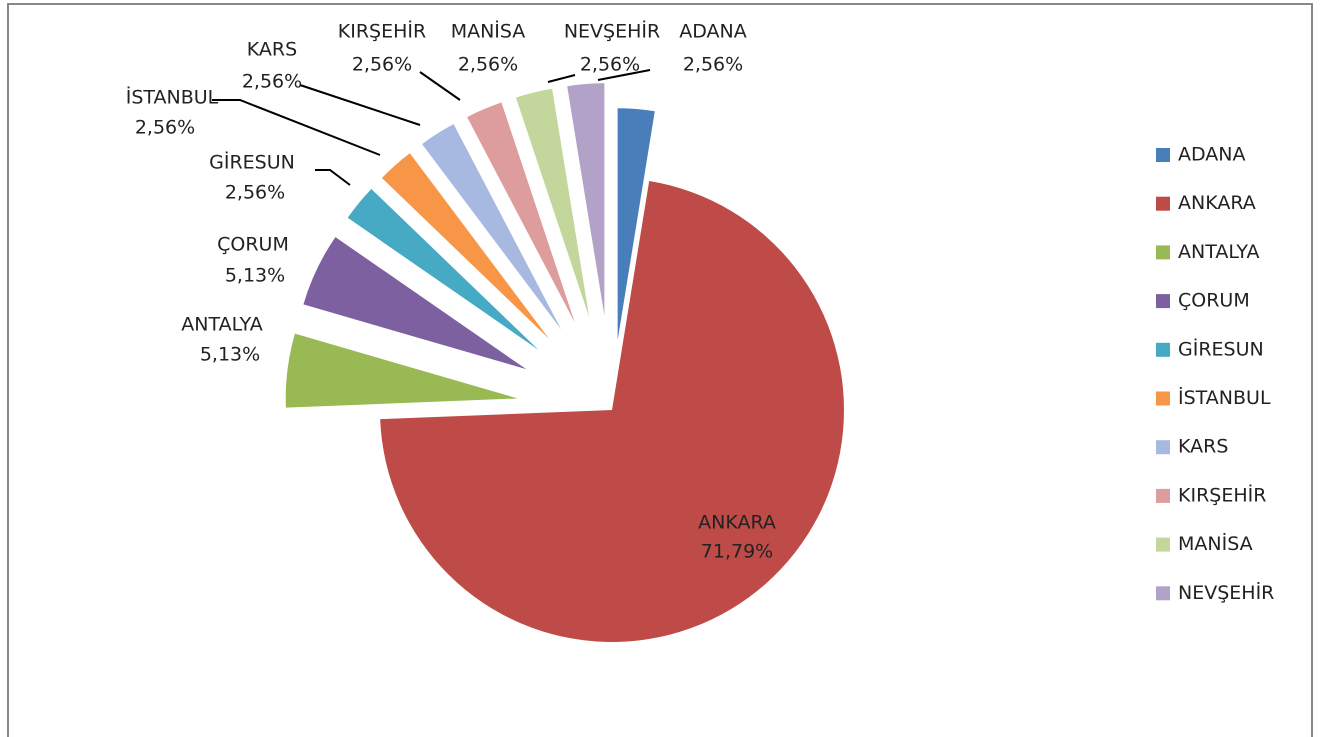 The height and width of the screenshot is (737, 1326). What do you see at coordinates (737, 523) in the screenshot?
I see `data-label-name: ANKARA` at bounding box center [737, 523].